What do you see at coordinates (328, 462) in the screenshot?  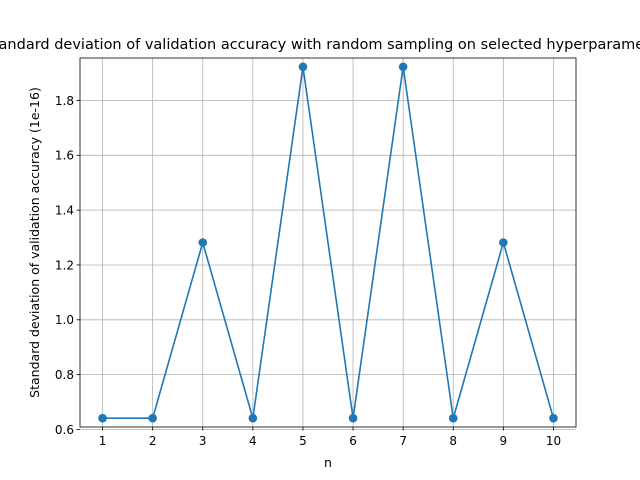 I see `x-axis-label: n` at bounding box center [328, 462].